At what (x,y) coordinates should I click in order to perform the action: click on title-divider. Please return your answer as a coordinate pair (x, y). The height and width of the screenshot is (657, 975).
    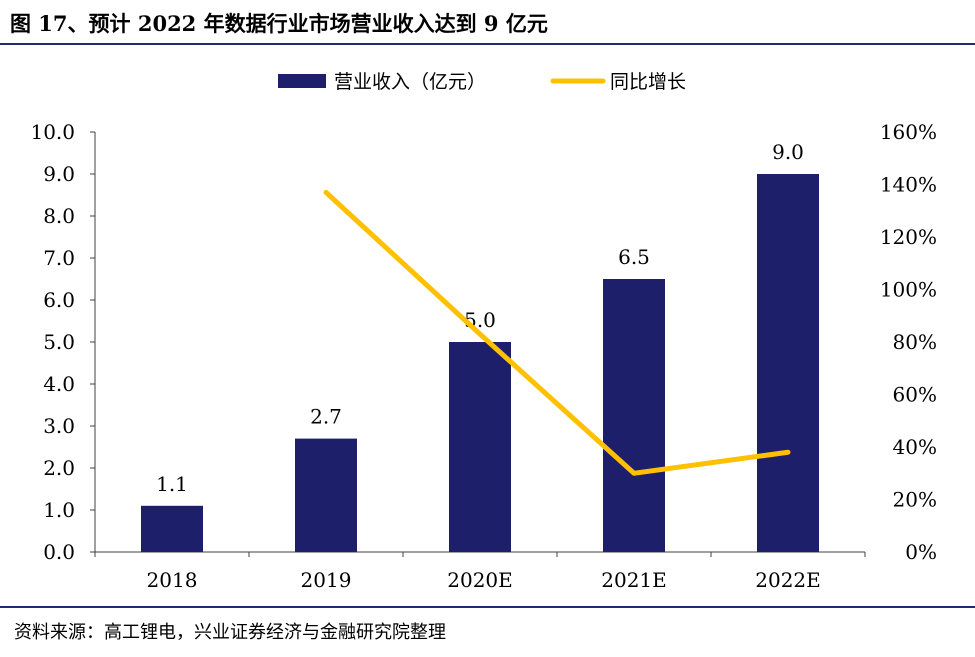
    Looking at the image, I should click on (487, 44).